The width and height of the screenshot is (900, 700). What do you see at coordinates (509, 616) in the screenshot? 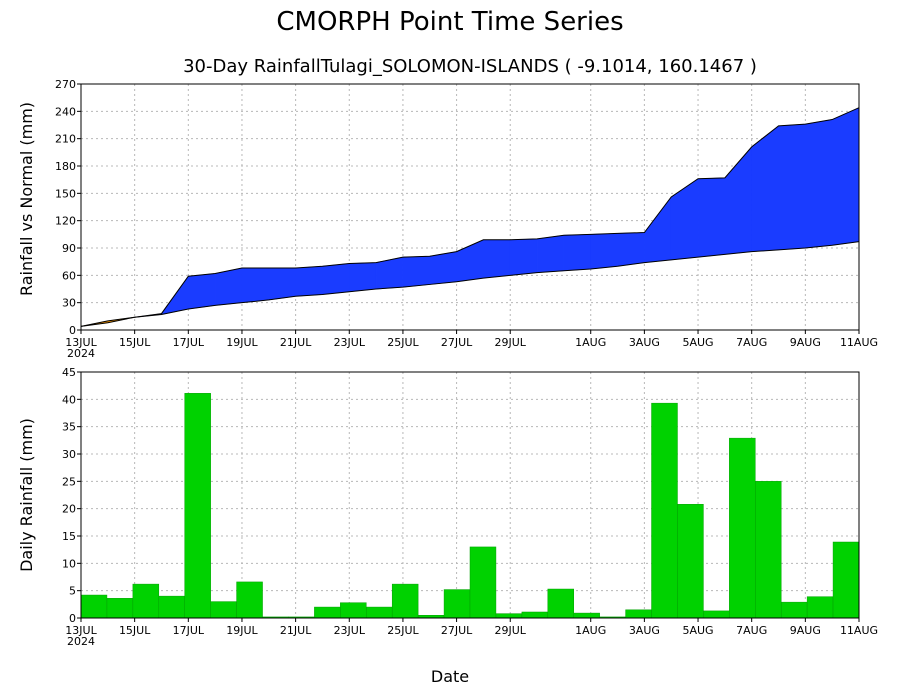
I see `daily-bar-29JUL` at bounding box center [509, 616].